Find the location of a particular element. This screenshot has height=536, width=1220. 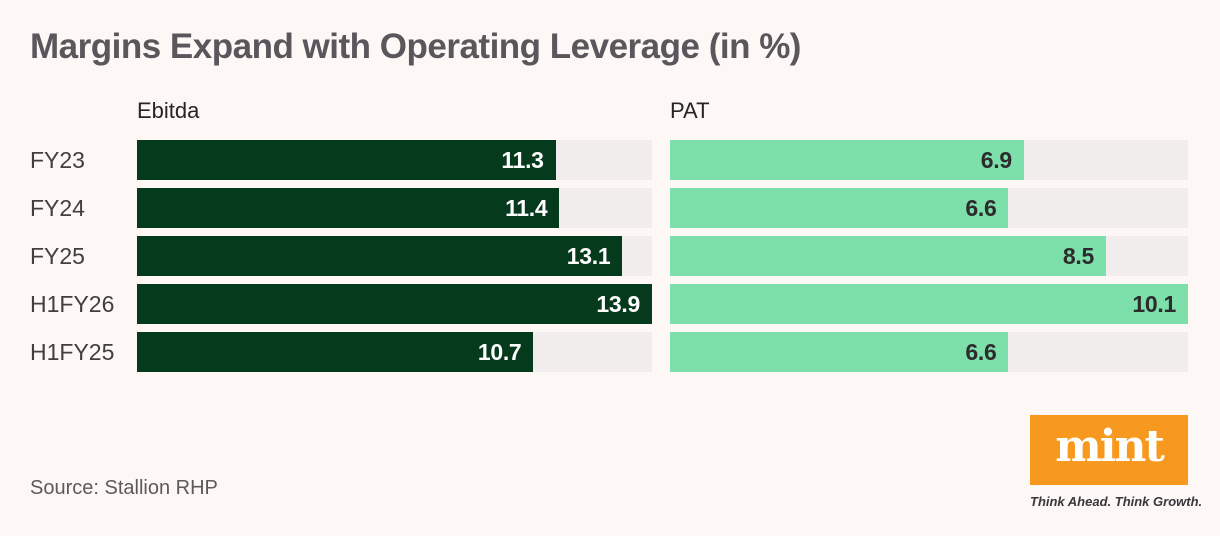

pat-bar-fill: 10.1 is located at coordinates (929, 304).